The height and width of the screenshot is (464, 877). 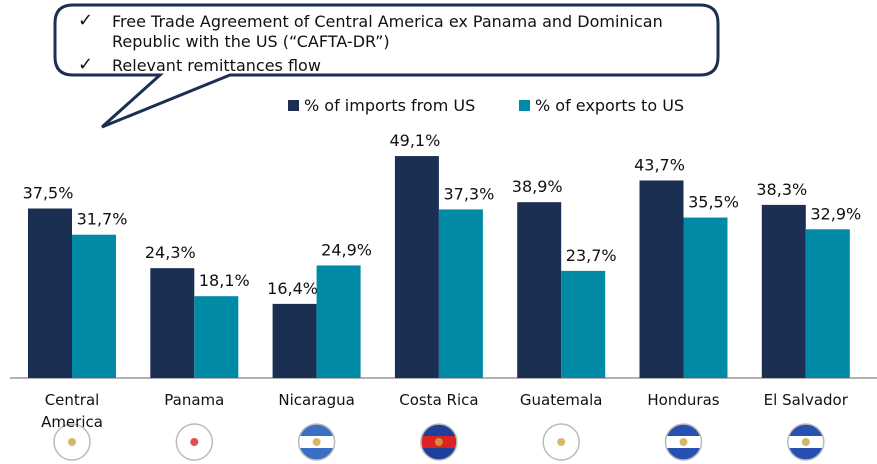 I want to click on legend-label: % of exports to US, so click(x=609, y=105).